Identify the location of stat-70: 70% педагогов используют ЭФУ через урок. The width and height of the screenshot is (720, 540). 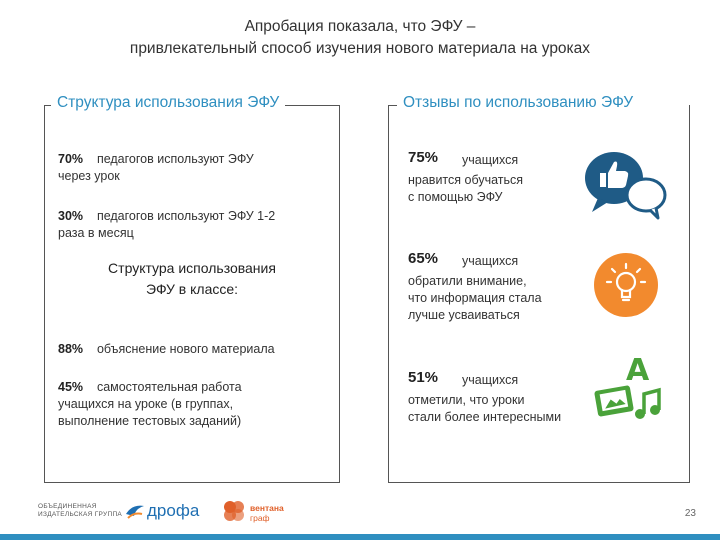
(198, 168).